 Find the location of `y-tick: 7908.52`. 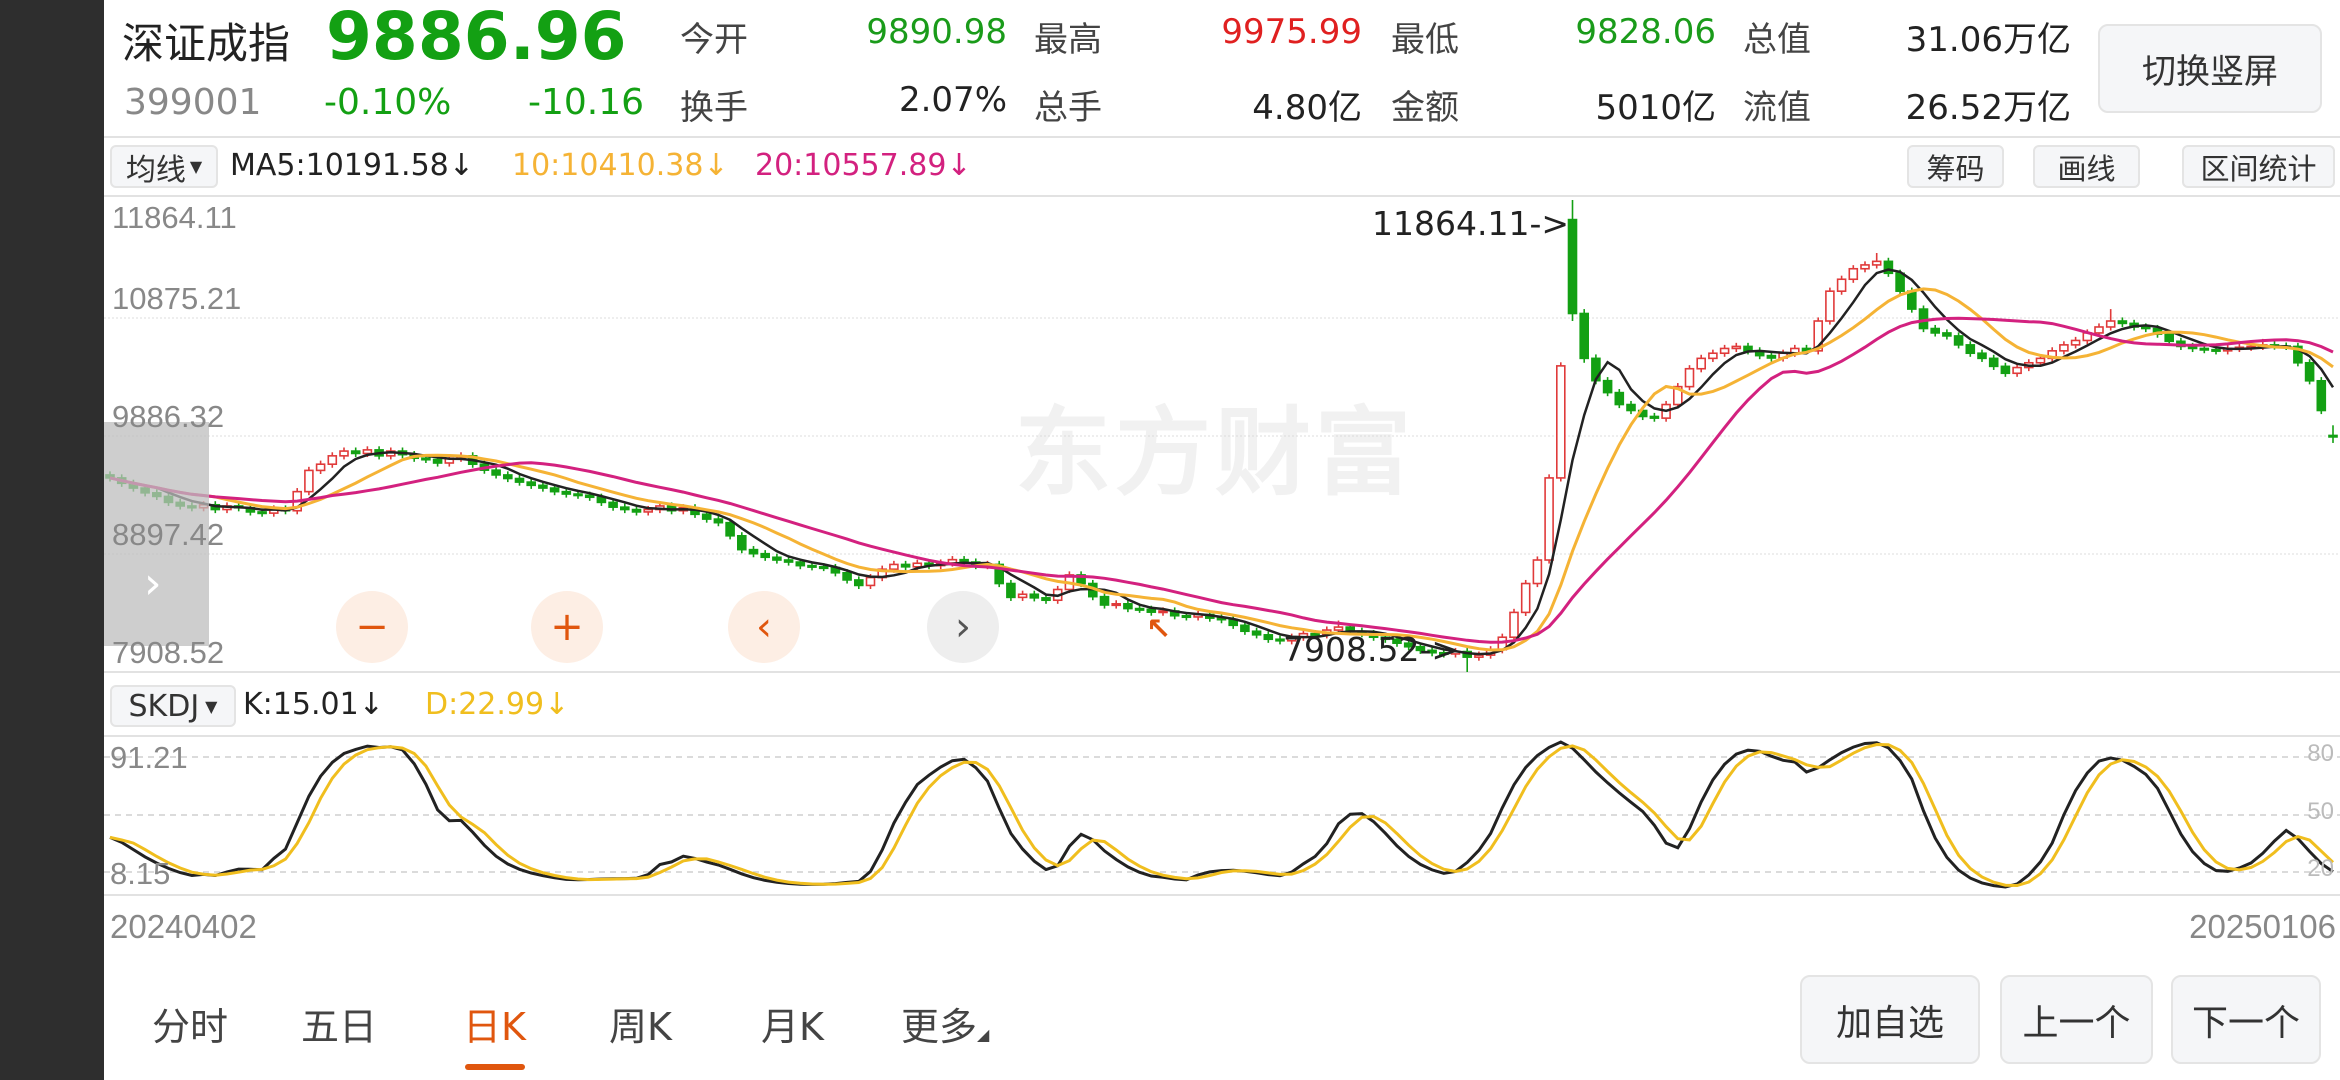

y-tick: 7908.52 is located at coordinates (168, 652).